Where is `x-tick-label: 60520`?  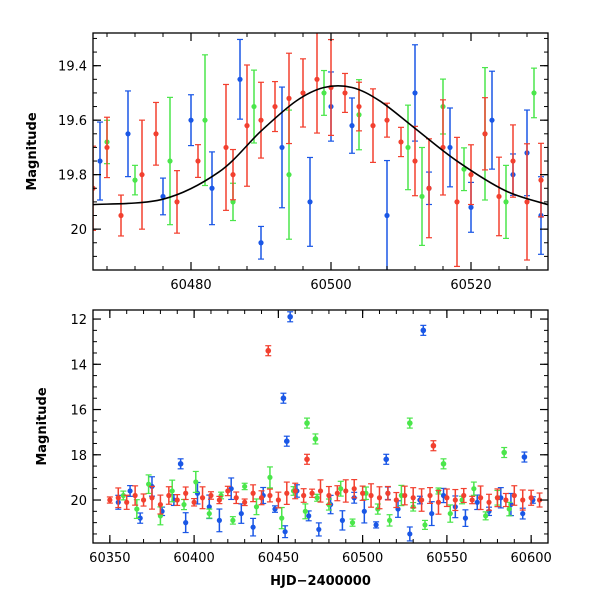
x-tick-label: 60520 is located at coordinates (470, 285).